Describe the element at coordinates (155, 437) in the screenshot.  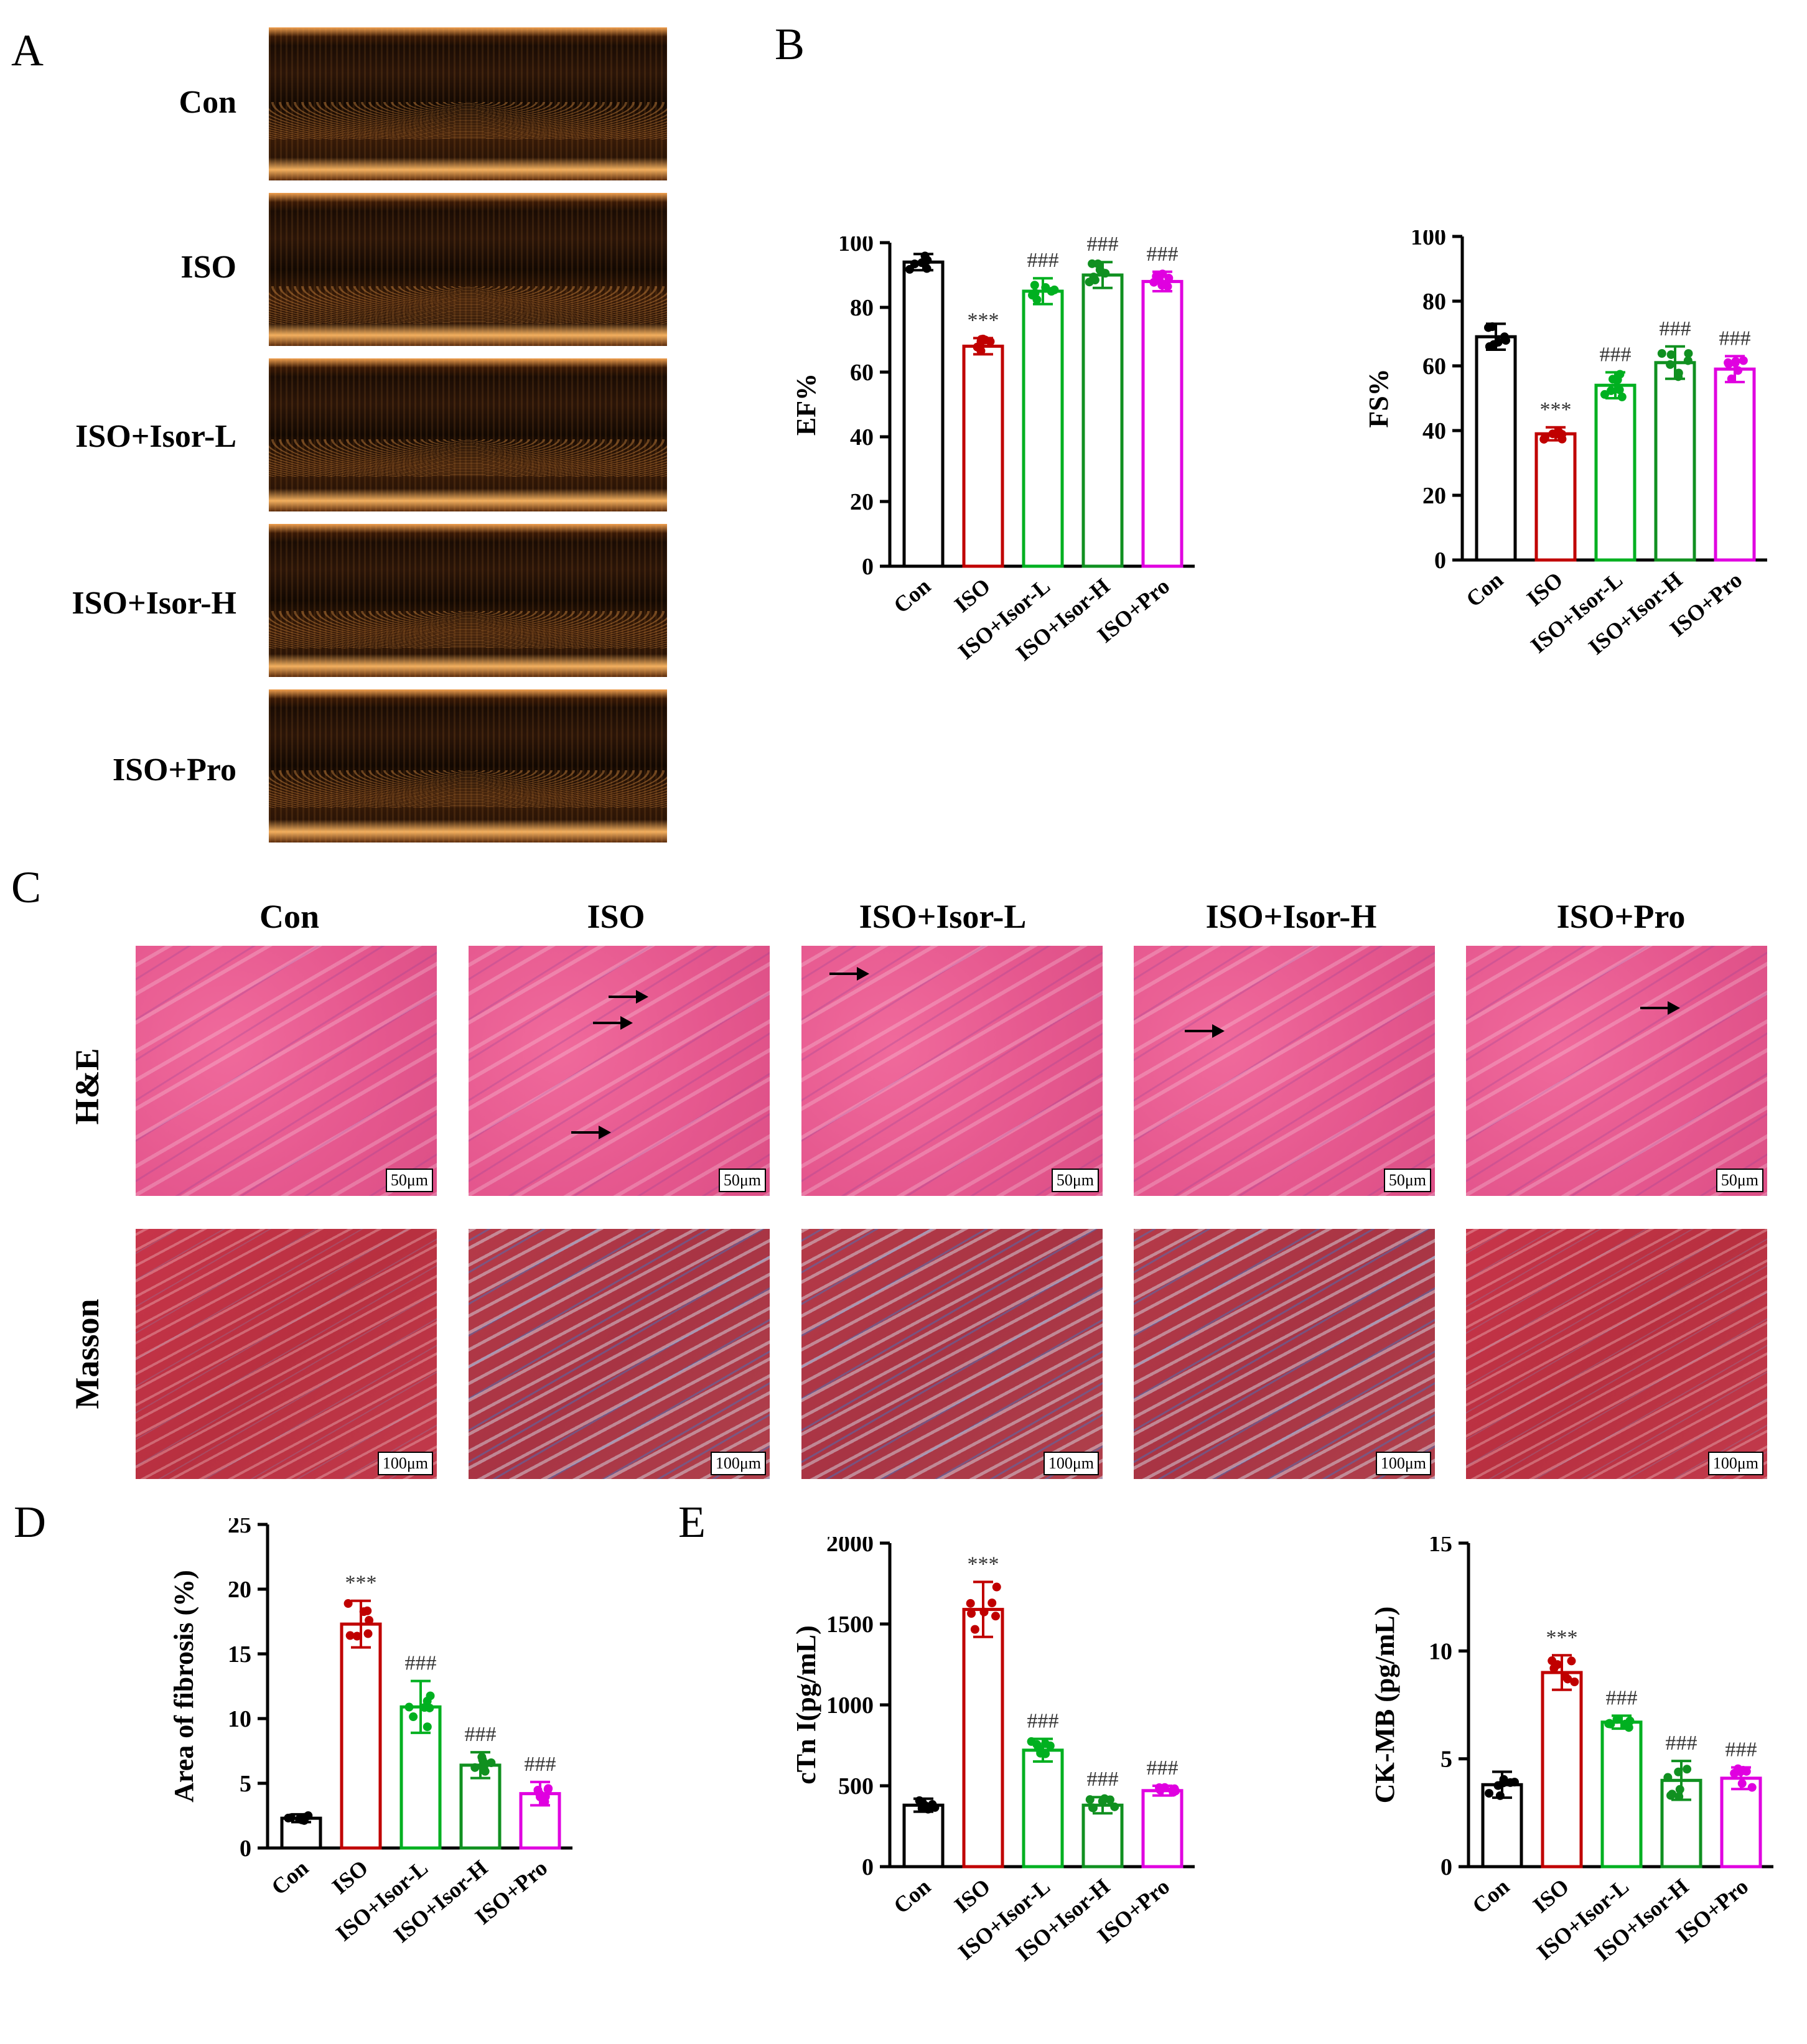
I see `echo-label-isor-l: ISO+Isor-L` at that location.